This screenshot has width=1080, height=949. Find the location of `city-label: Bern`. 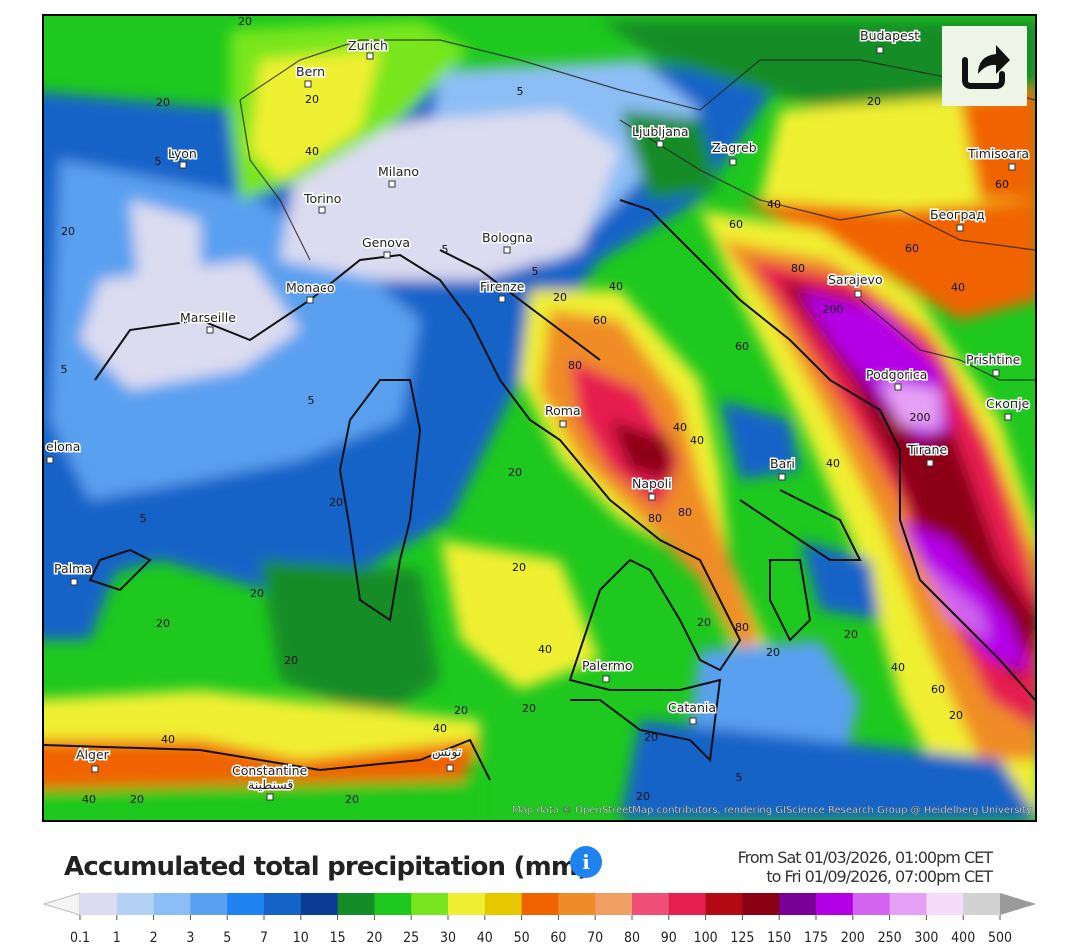

city-label: Bern is located at coordinates (310, 71).